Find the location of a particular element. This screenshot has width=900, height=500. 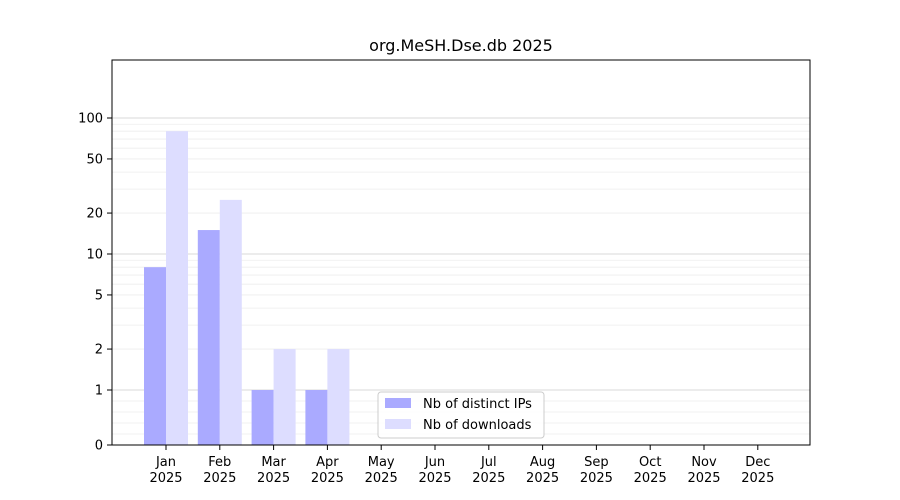

x-tick-label-month: Jun is located at coordinates (434, 462).